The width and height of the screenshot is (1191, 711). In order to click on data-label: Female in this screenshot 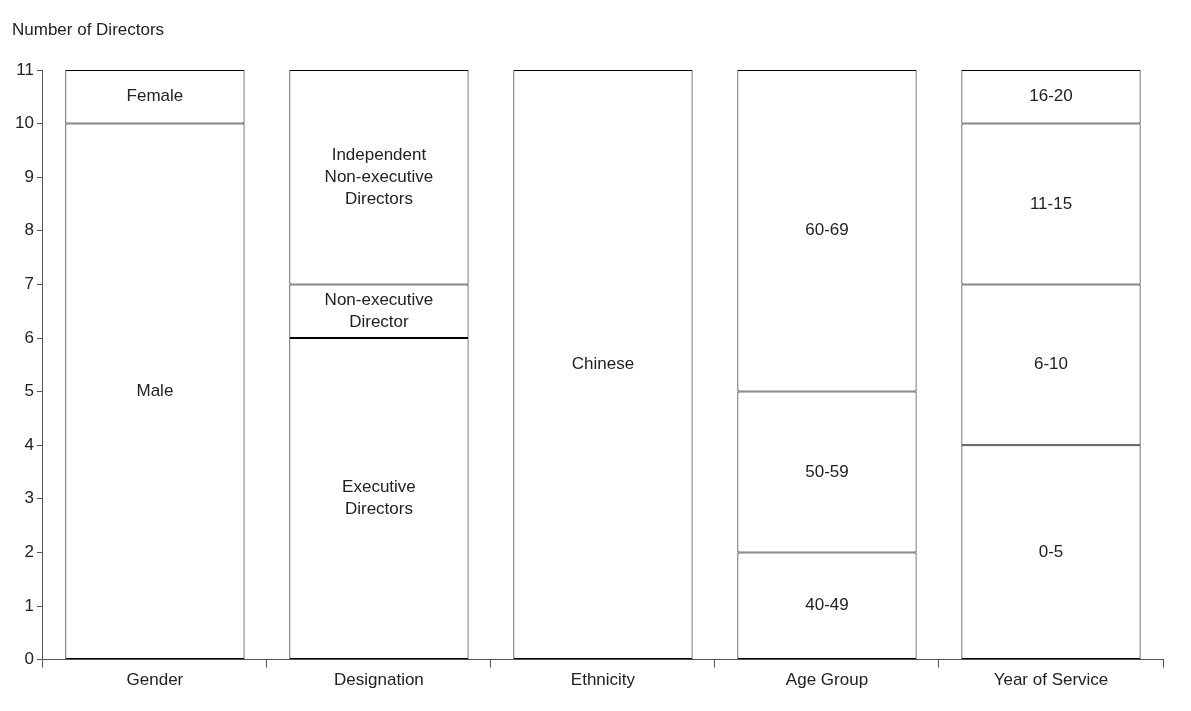, I will do `click(155, 96)`.